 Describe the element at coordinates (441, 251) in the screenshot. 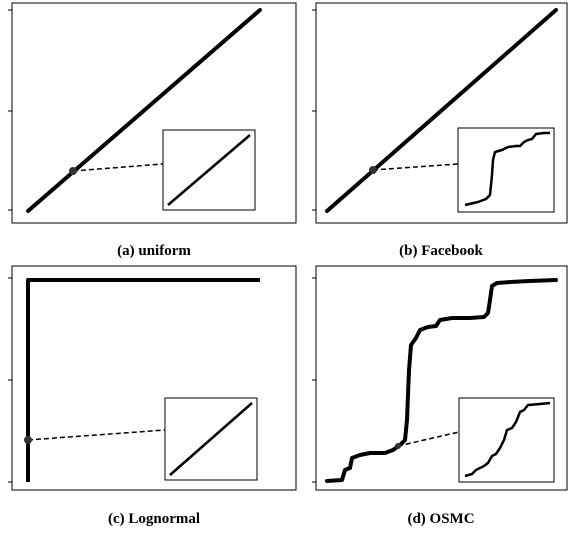

I see `caption: (b) Facebook` at that location.